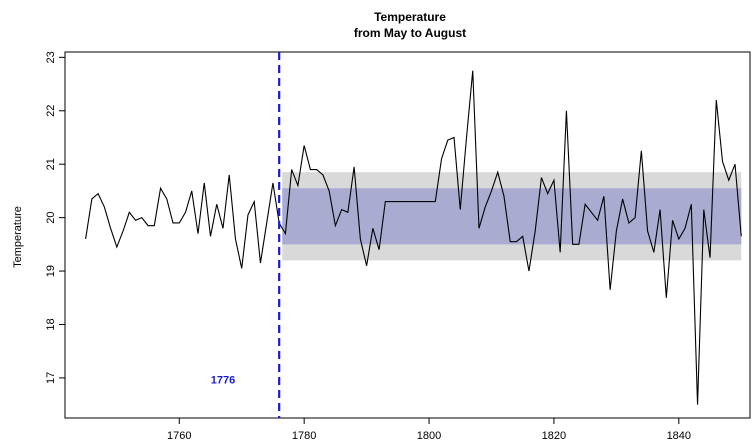 The height and width of the screenshot is (444, 755). What do you see at coordinates (410, 33) in the screenshot?
I see `chart-subtitle: from May to August` at bounding box center [410, 33].